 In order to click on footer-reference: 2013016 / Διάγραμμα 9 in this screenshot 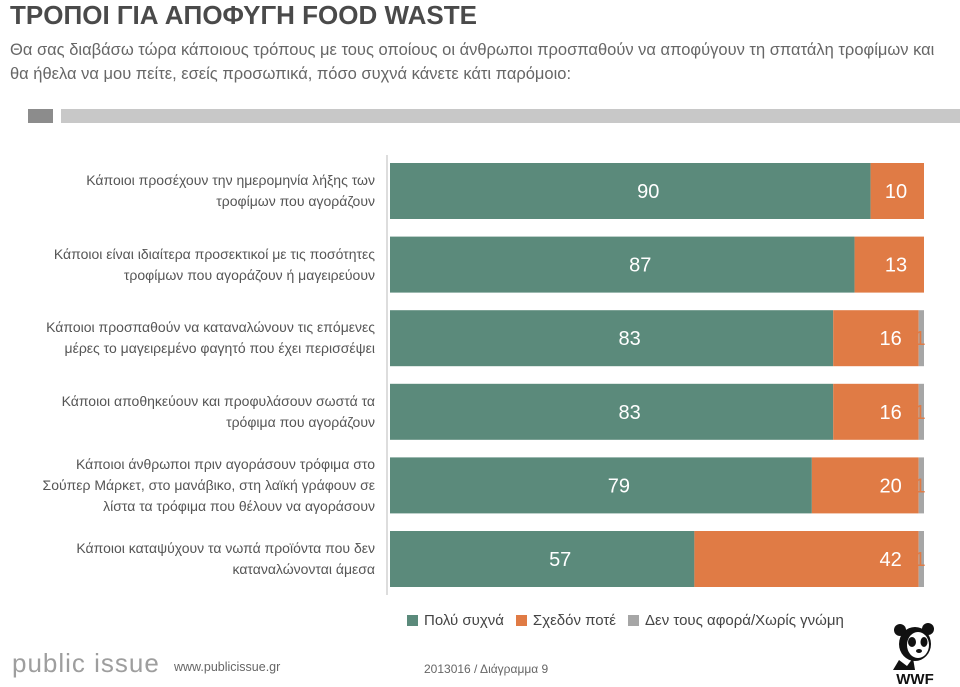, I will do `click(486, 669)`.